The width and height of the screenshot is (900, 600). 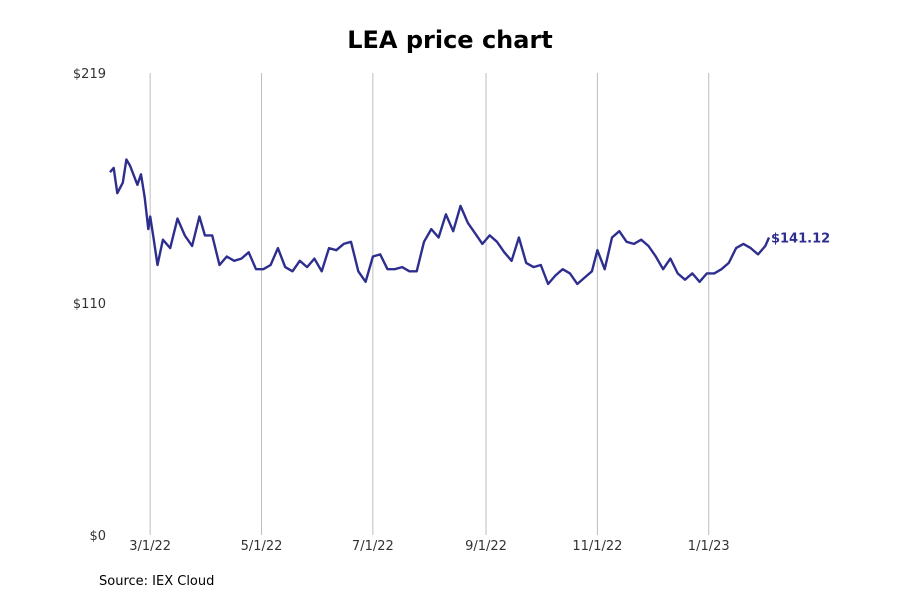 I want to click on x-tick-label: 7/1/22, so click(x=373, y=546).